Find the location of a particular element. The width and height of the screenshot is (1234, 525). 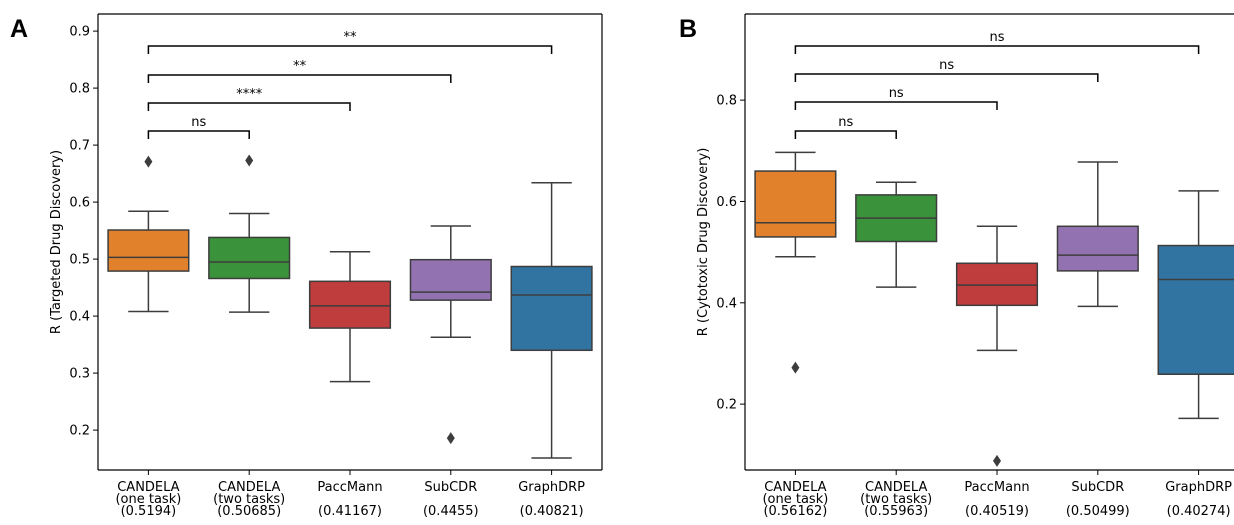

y-tick-label: 0.7 is located at coordinates (79, 146).